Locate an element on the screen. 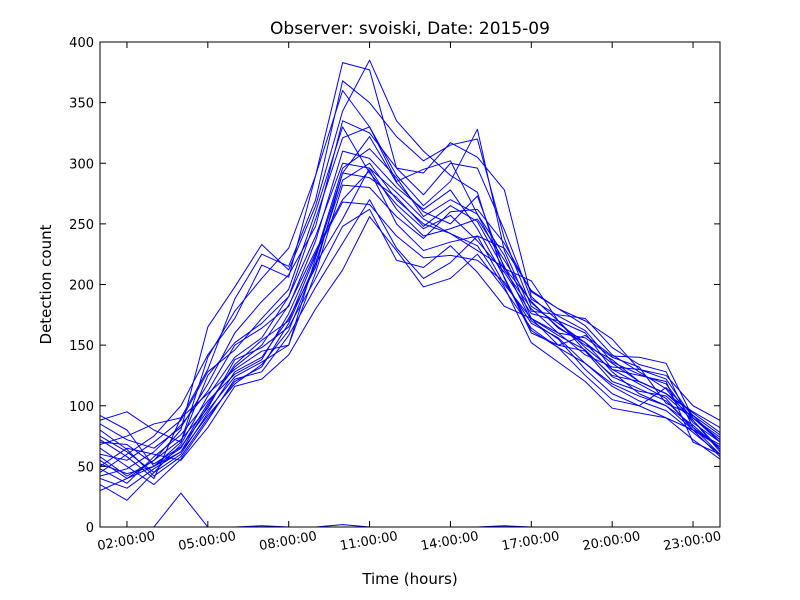 The image size is (800, 600). chart-title: Observer: svoiski, Date: 2015-09 is located at coordinates (410, 29).